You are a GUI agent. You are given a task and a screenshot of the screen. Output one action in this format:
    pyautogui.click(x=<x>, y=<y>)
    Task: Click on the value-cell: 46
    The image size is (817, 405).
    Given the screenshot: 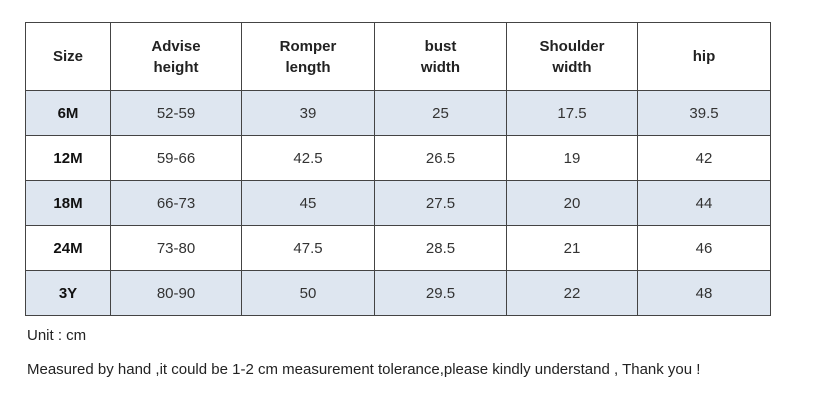 What is the action you would take?
    pyautogui.click(x=704, y=248)
    